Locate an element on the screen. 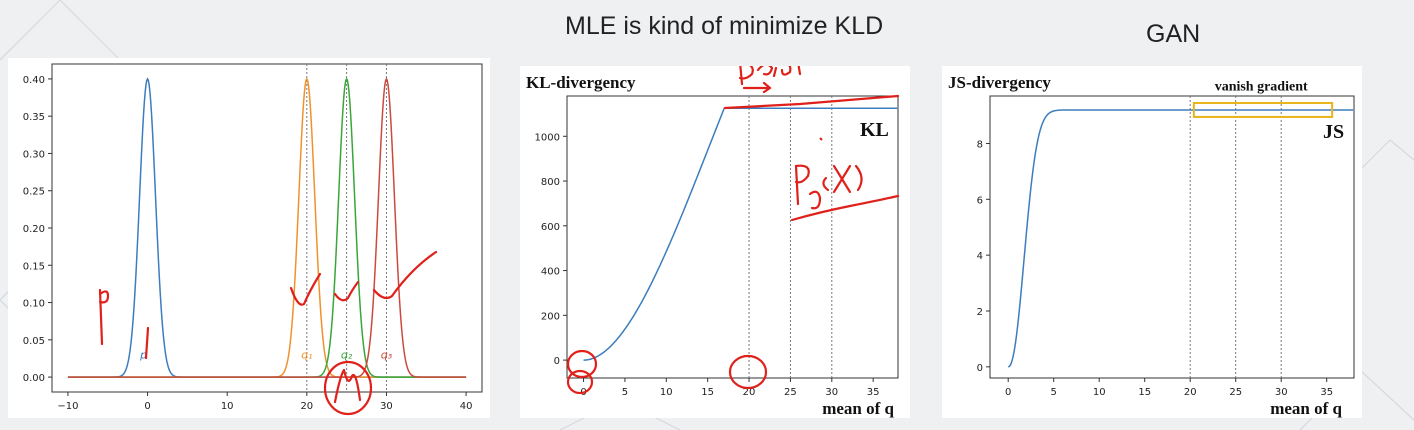  y-tick-label: 0.35 is located at coordinates (34, 117).